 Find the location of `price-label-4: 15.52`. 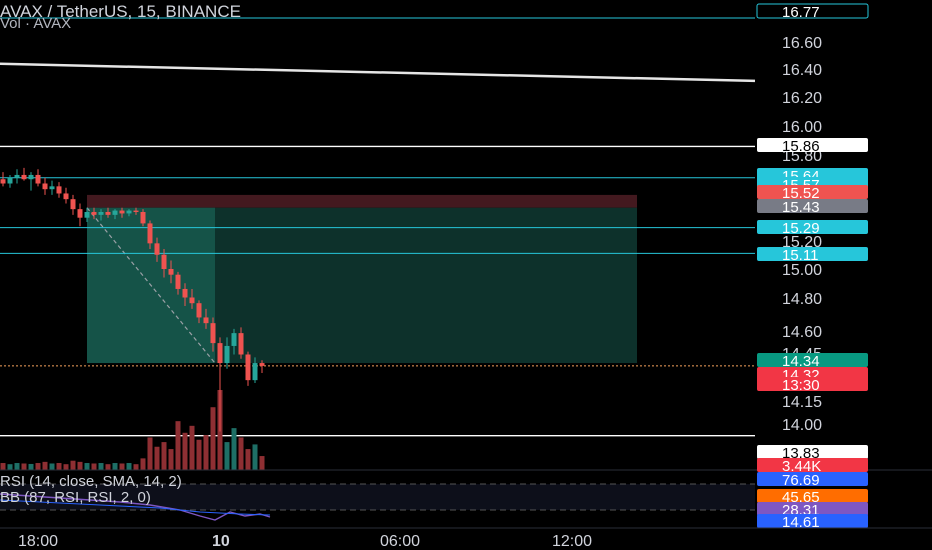

price-label-4: 15.52 is located at coordinates (801, 193).